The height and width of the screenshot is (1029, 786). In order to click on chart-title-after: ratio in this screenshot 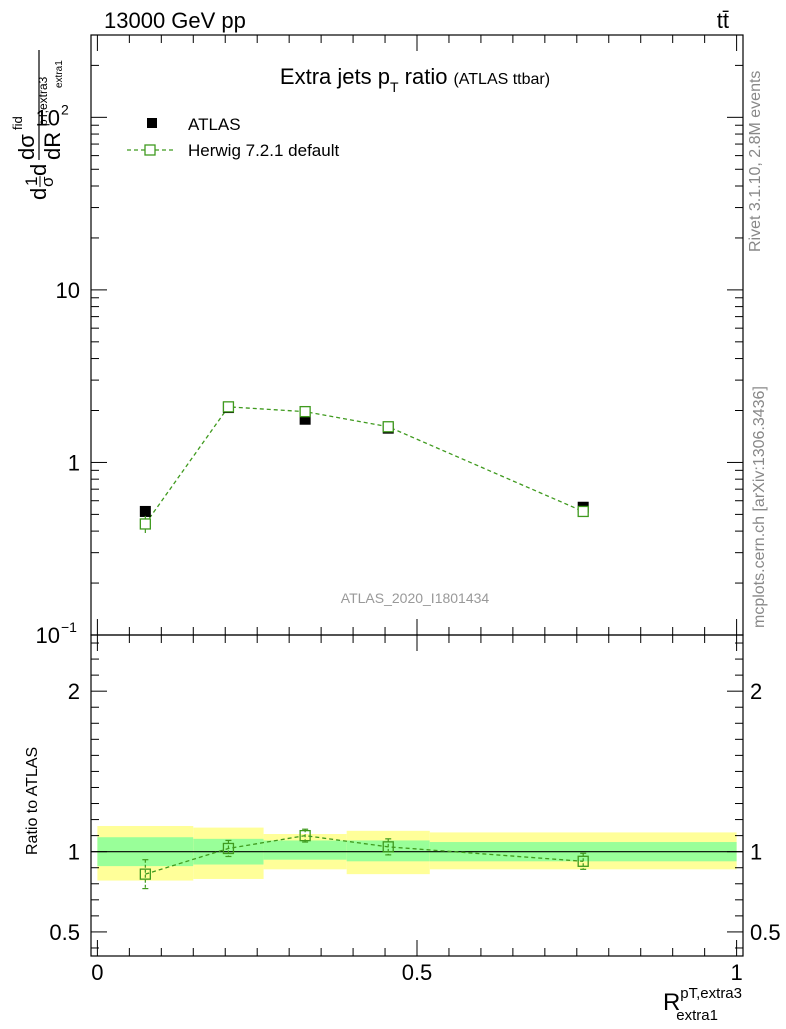, I will do `click(423, 76)`.